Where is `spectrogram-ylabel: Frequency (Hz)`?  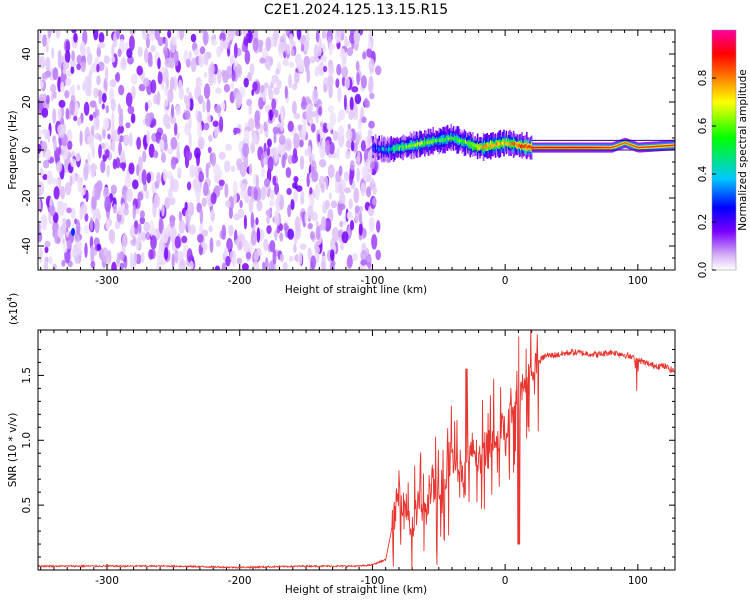 spectrogram-ylabel: Frequency (Hz) is located at coordinates (13, 149).